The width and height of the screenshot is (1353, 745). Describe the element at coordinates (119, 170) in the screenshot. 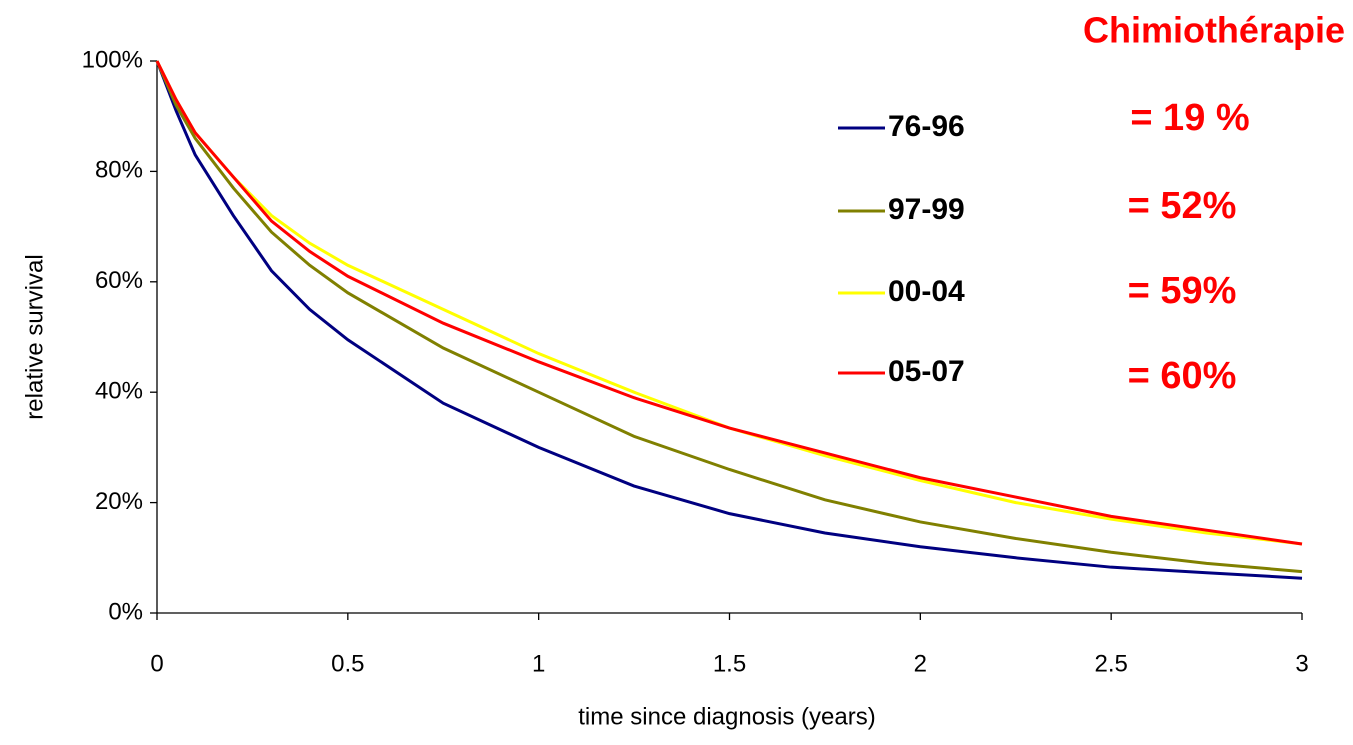

I see `y-tick-label: 80%` at that location.